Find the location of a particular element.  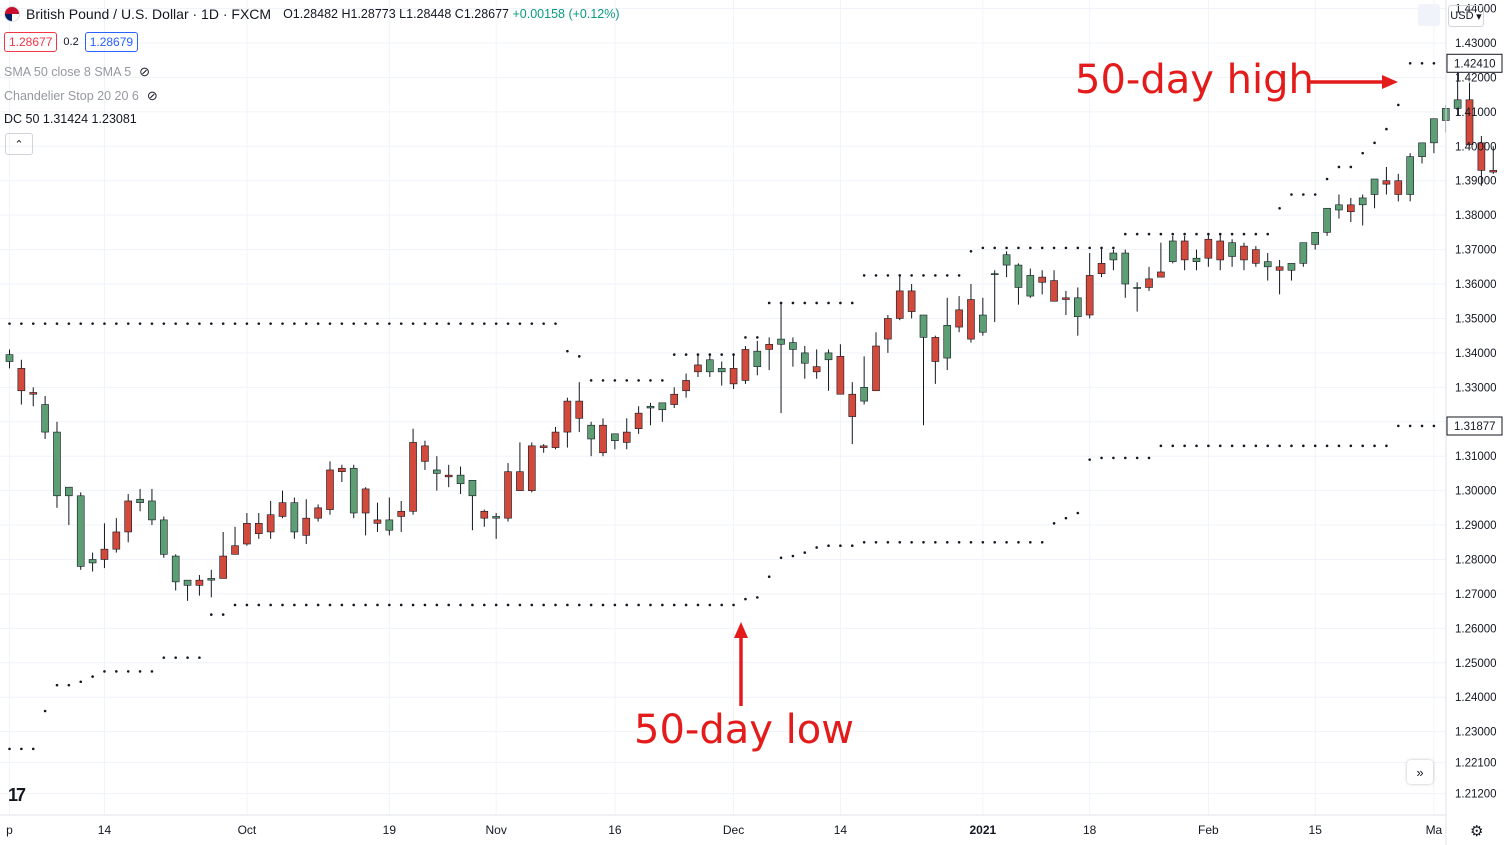

x-tick-label: 16 is located at coordinates (615, 830).